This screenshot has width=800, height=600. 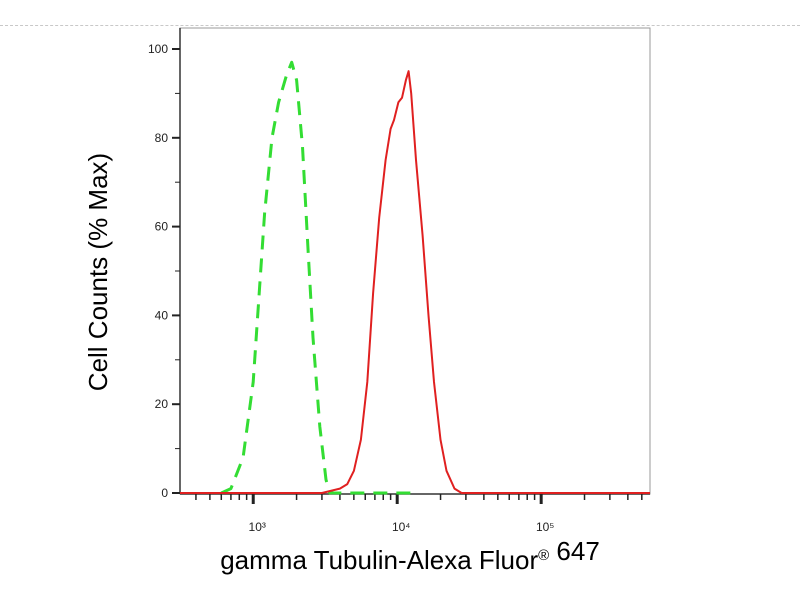 I want to click on x-tick-label: 10⁴, so click(x=401, y=527).